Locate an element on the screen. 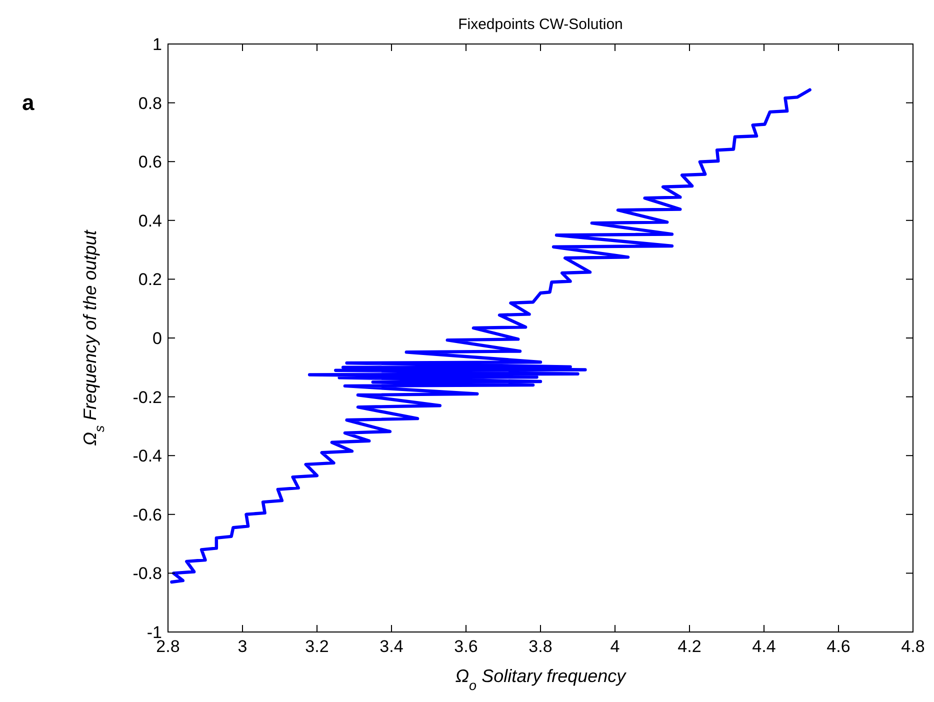 This screenshot has width=934, height=702. x-tick-label: 4.2 is located at coordinates (690, 646).